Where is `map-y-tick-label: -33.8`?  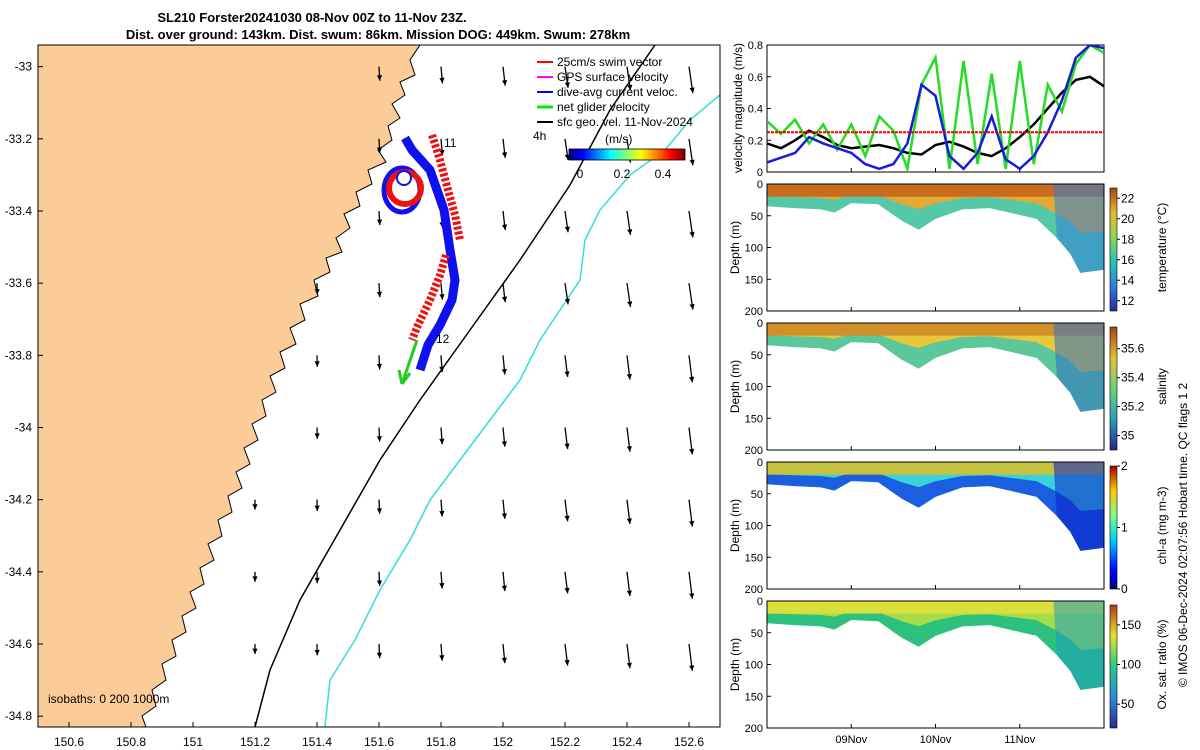 map-y-tick-label: -33.8 is located at coordinates (19, 355).